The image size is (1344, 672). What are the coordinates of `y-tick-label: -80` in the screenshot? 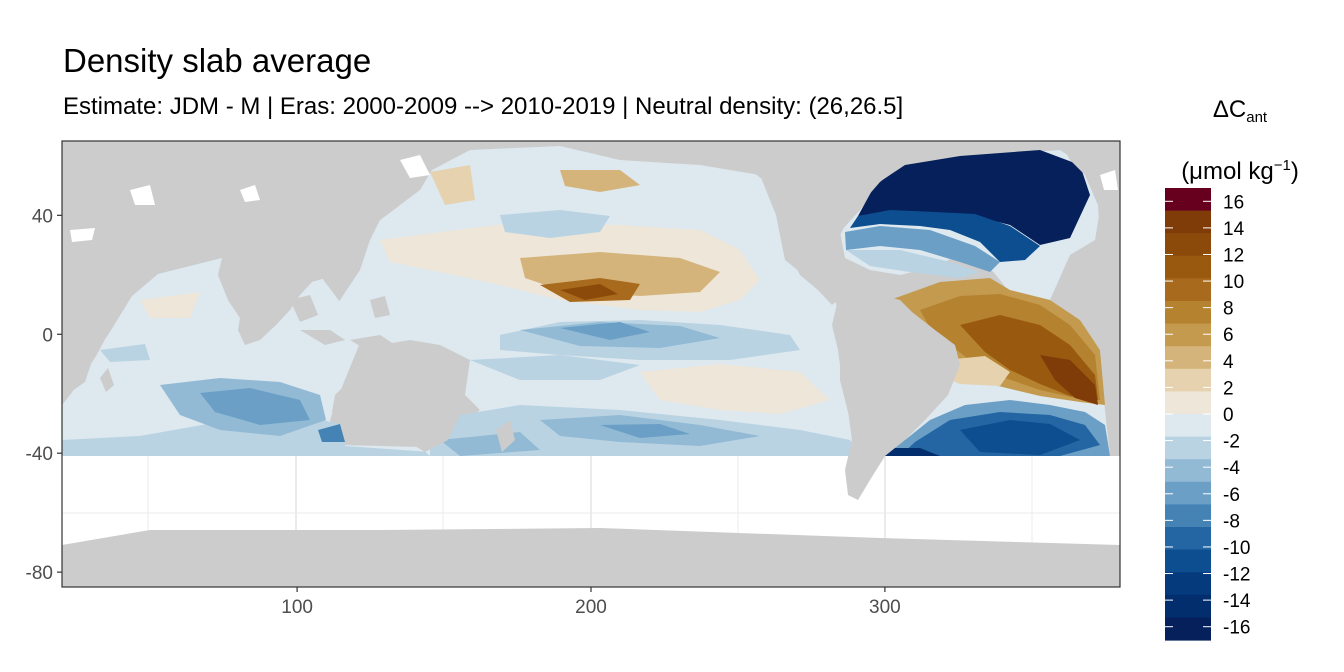 It's located at (39, 573).